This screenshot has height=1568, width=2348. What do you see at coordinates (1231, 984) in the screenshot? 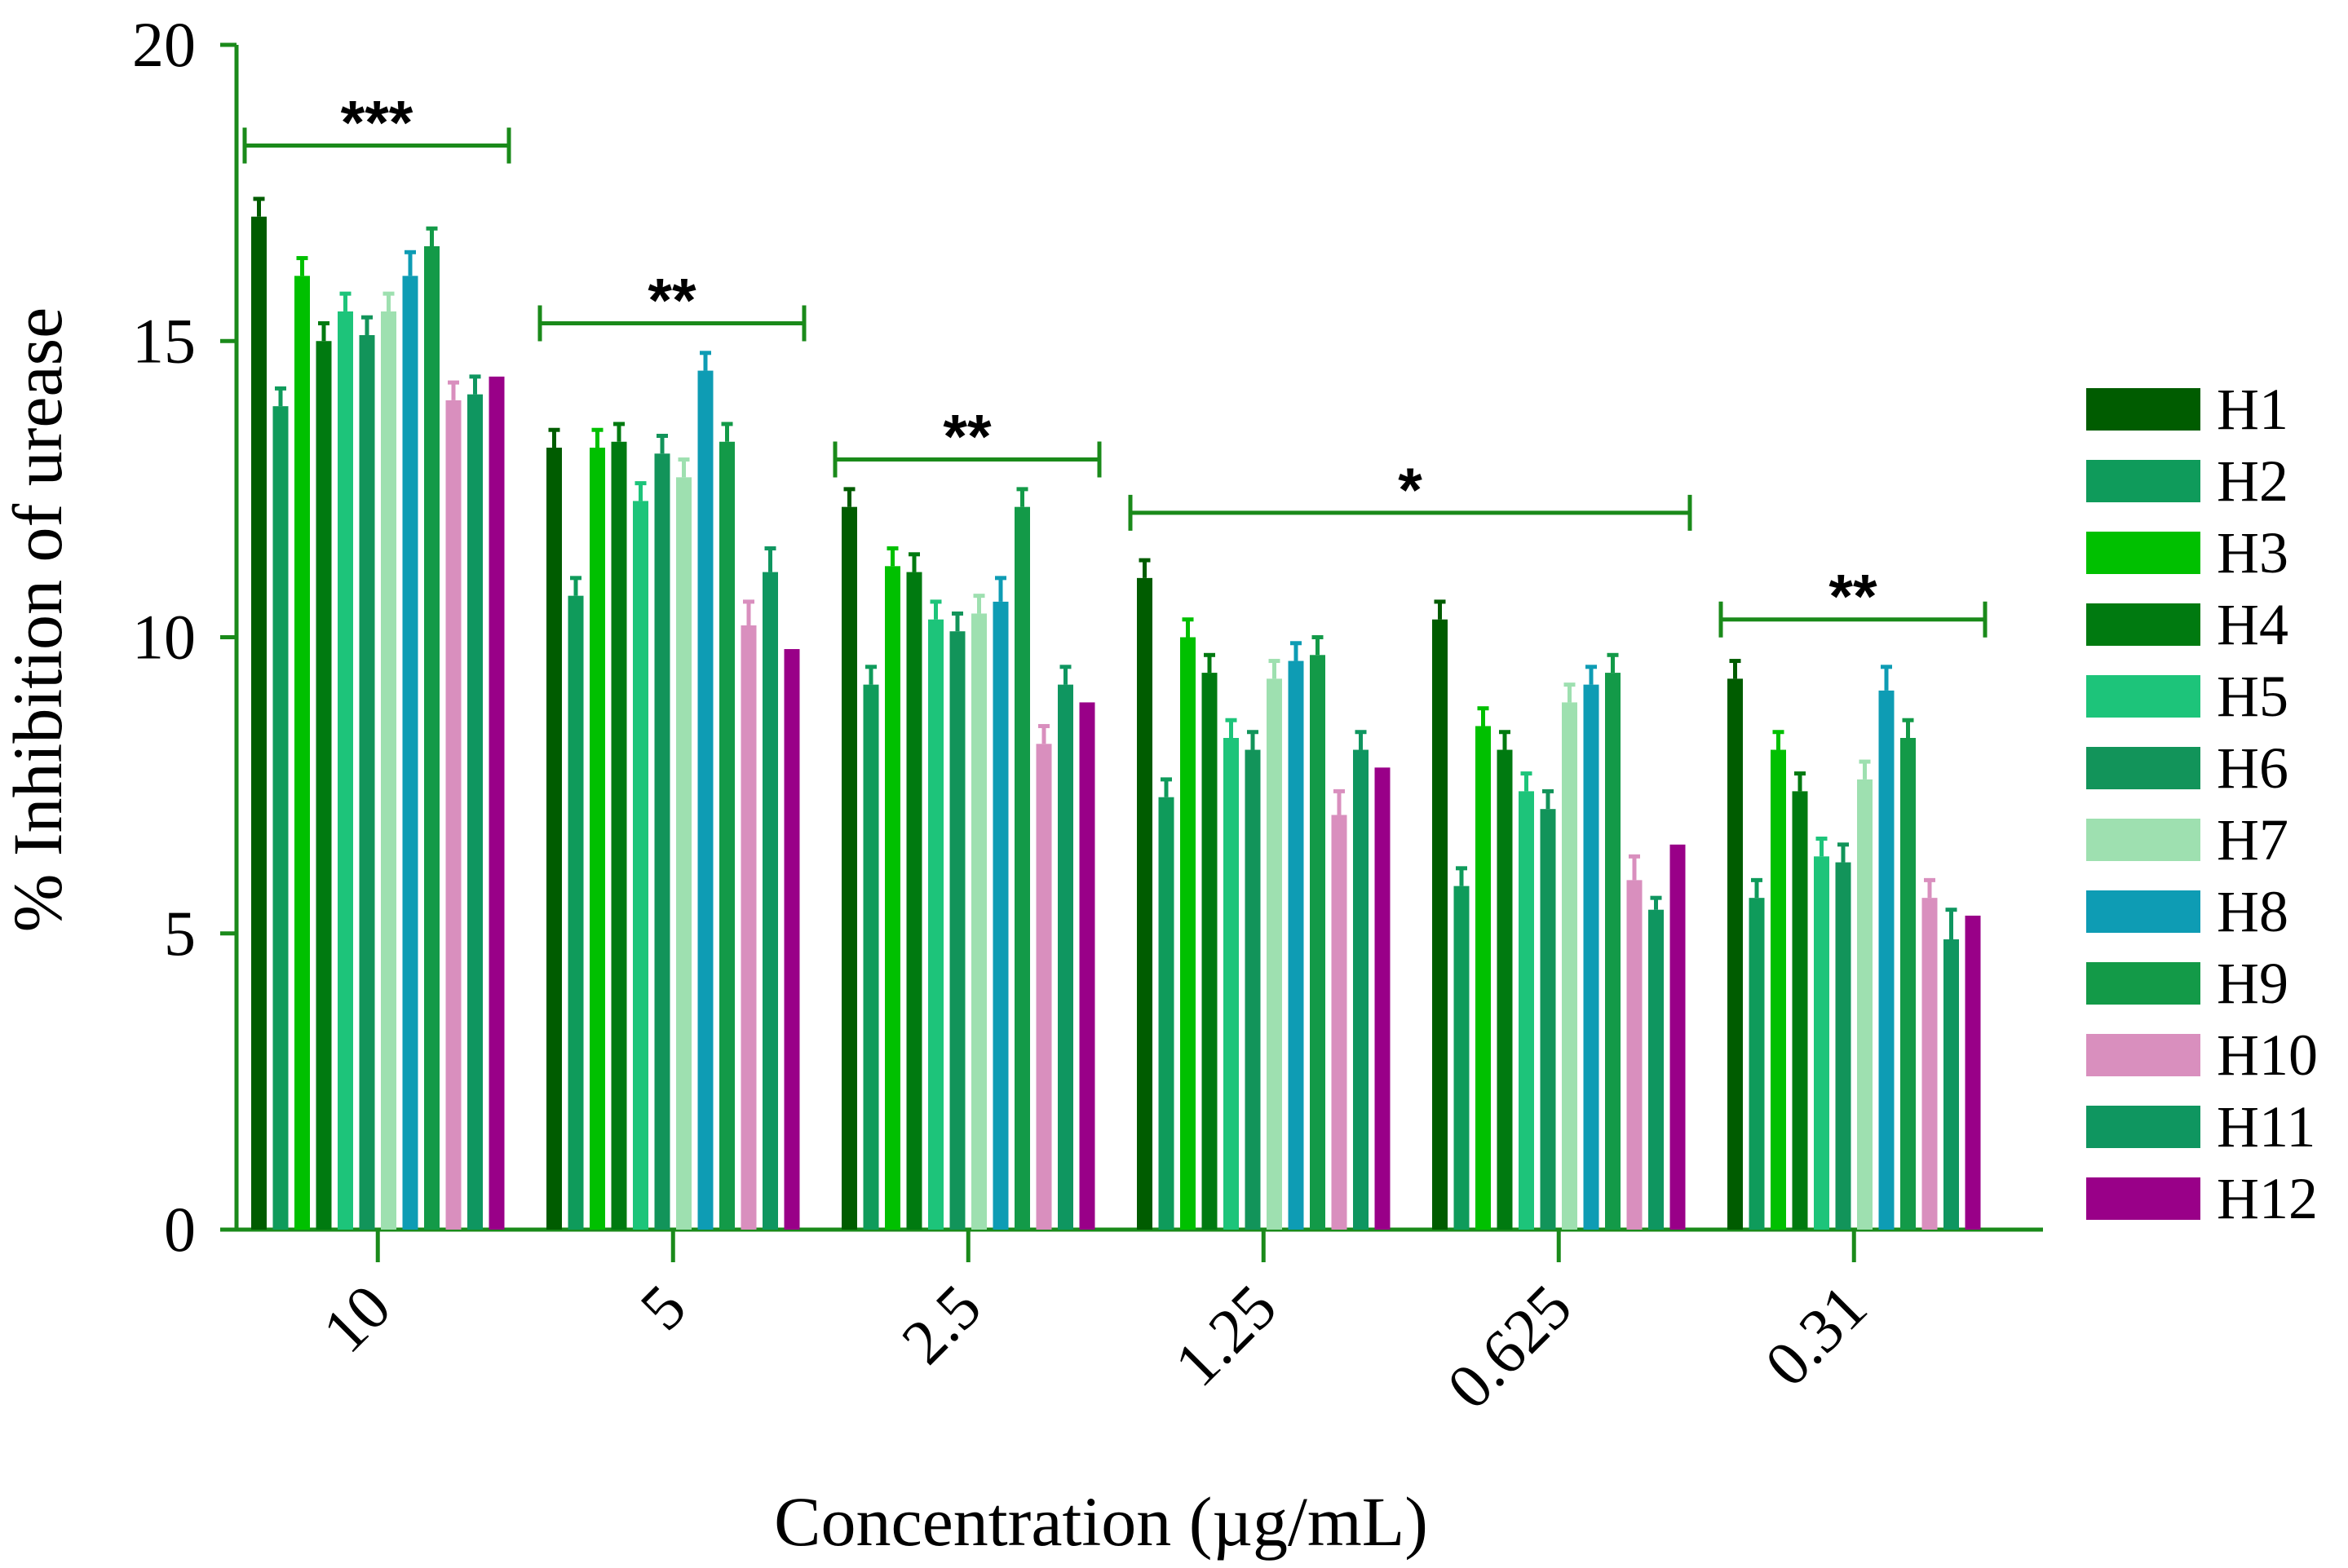
I see `bar-h5-1.25` at bounding box center [1231, 984].